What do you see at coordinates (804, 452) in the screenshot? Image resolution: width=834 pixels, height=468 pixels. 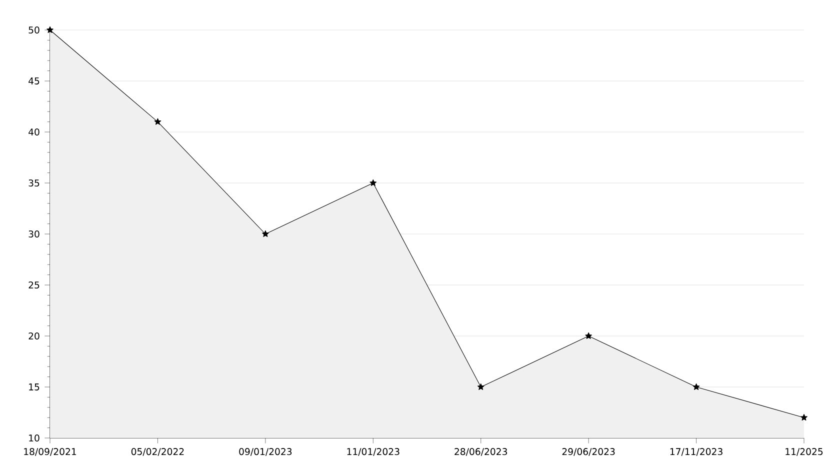 I see `x-tick-label: 11/2025` at bounding box center [804, 452].